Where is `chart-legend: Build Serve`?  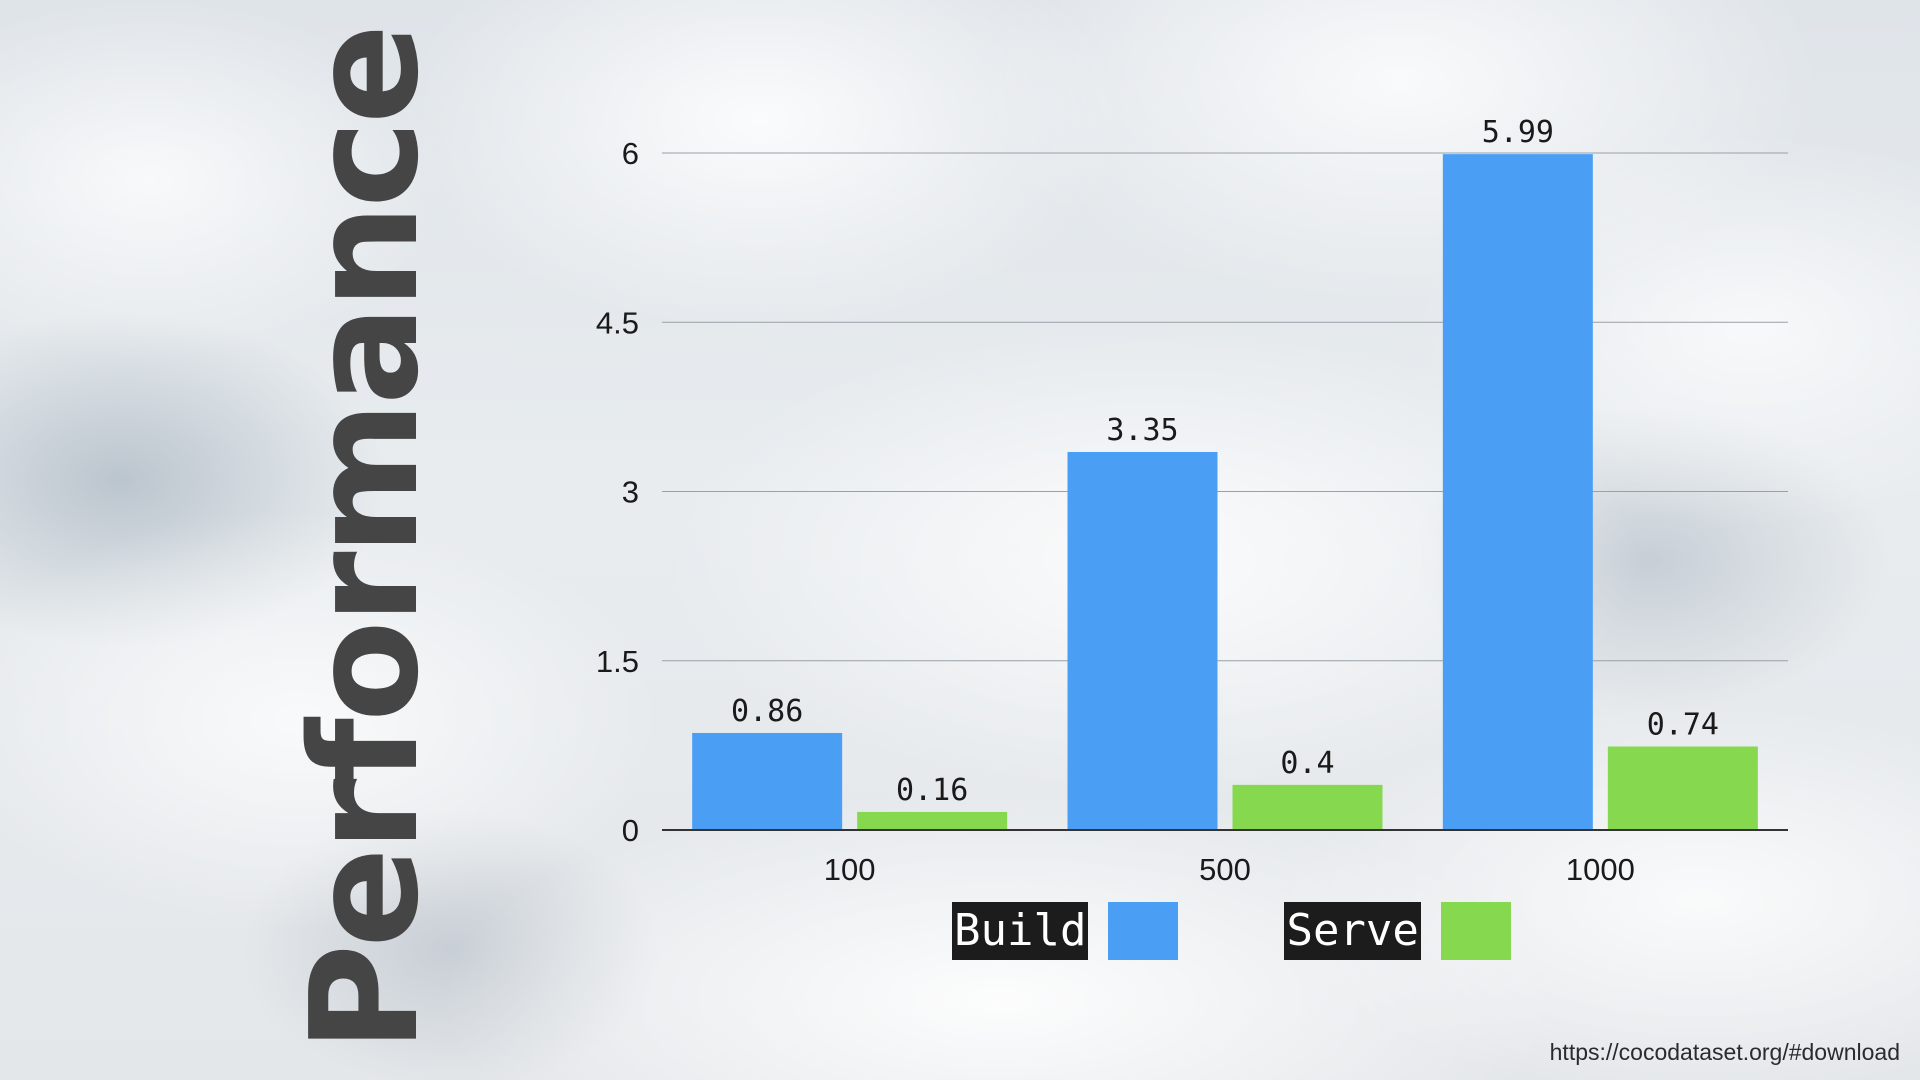
chart-legend: Build Serve is located at coordinates (1284, 931).